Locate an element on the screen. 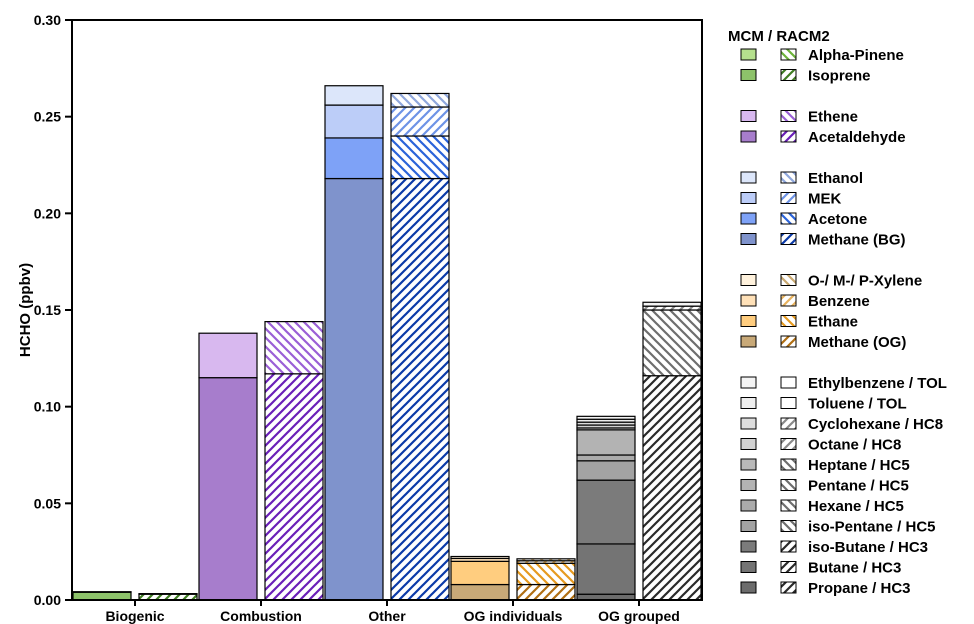  legend-label: Ethene is located at coordinates (833, 117).